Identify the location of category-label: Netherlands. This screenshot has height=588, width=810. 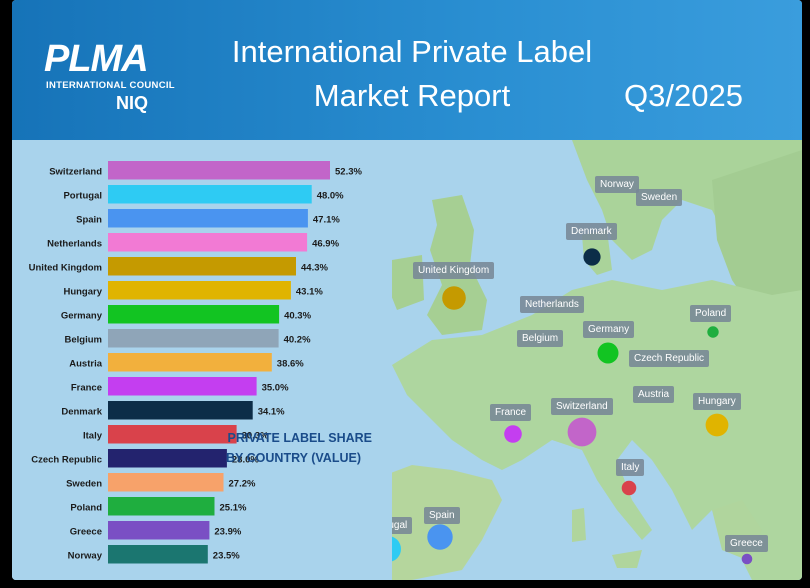
(74, 243).